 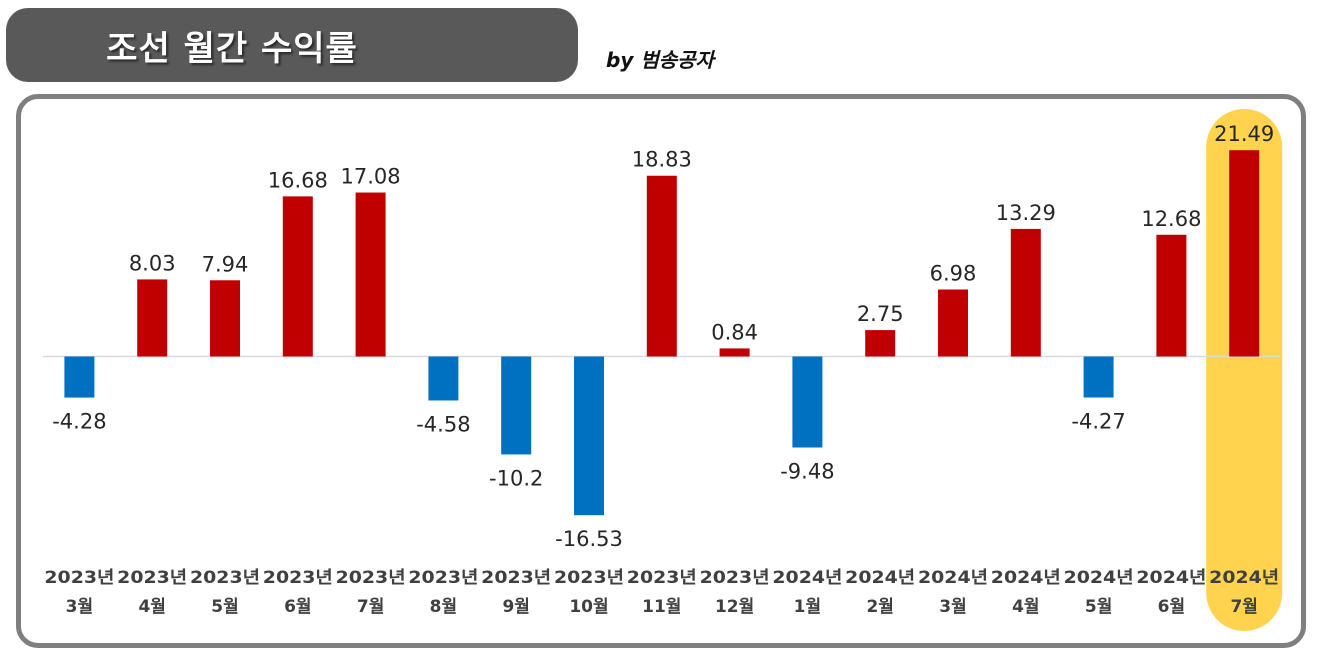 What do you see at coordinates (662, 578) in the screenshot?
I see `x-tick-year-9: 2023년` at bounding box center [662, 578].